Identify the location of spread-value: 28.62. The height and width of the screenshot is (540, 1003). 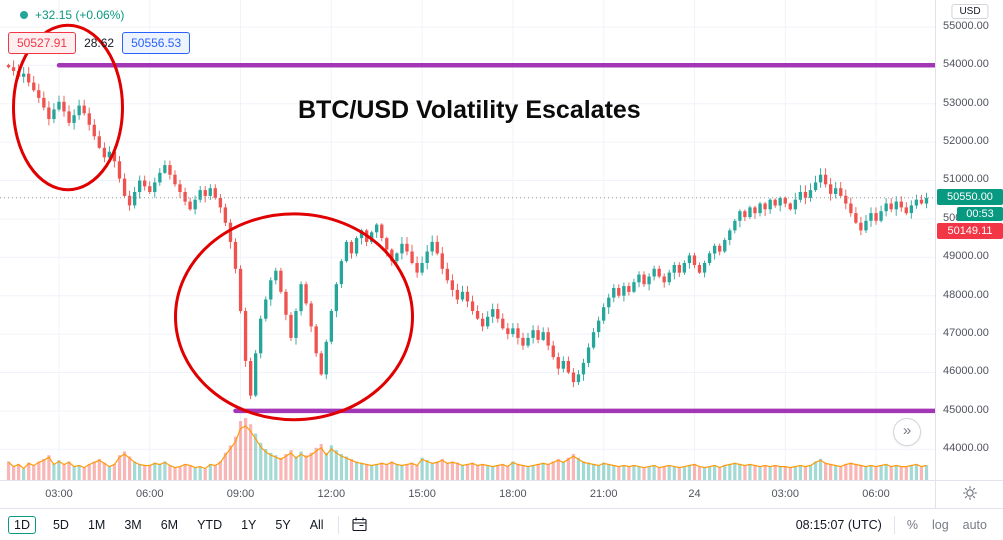
(99, 43).